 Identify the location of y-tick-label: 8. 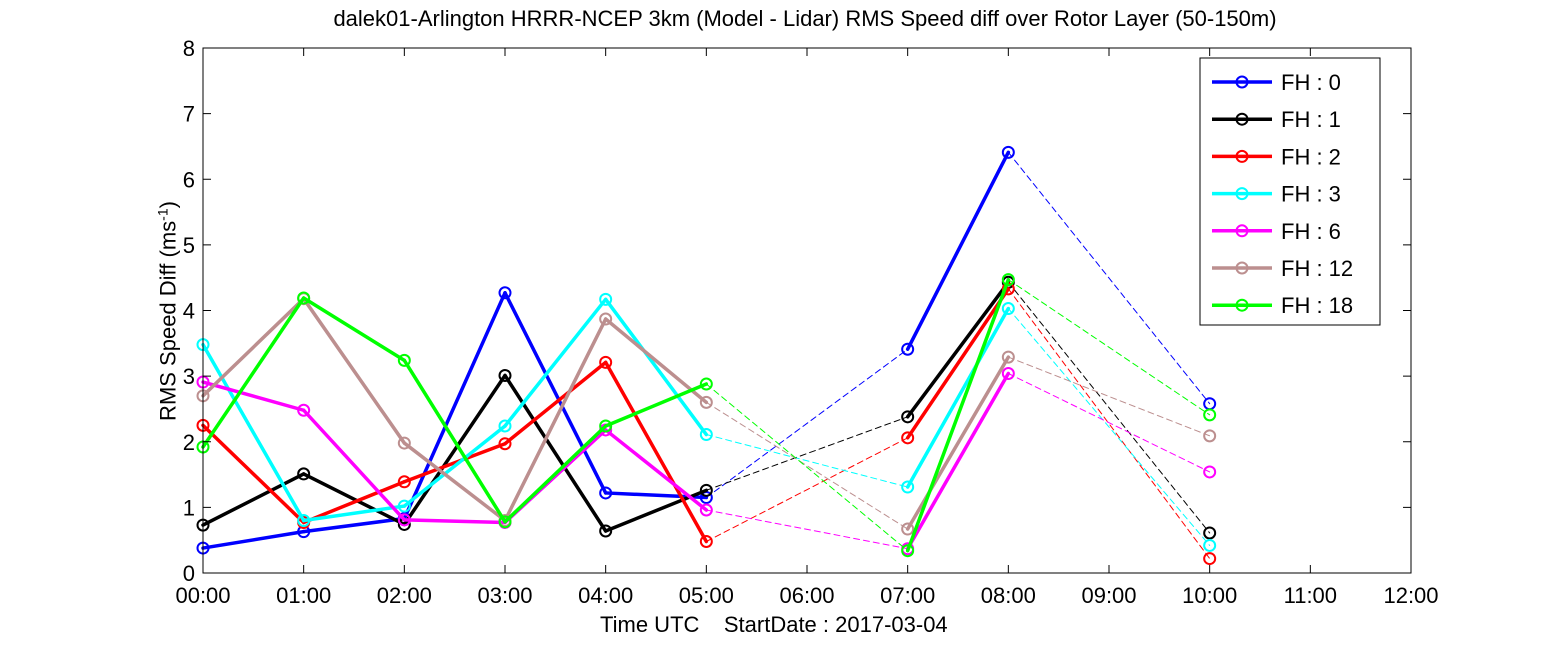
(189, 48).